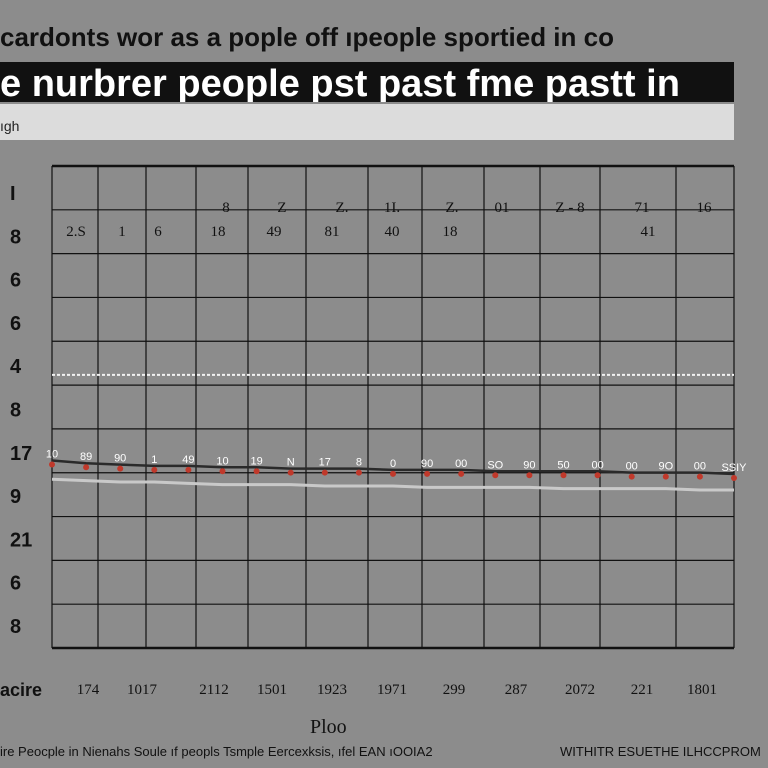  What do you see at coordinates (21, 454) in the screenshot?
I see `y-tick-label: 17` at bounding box center [21, 454].